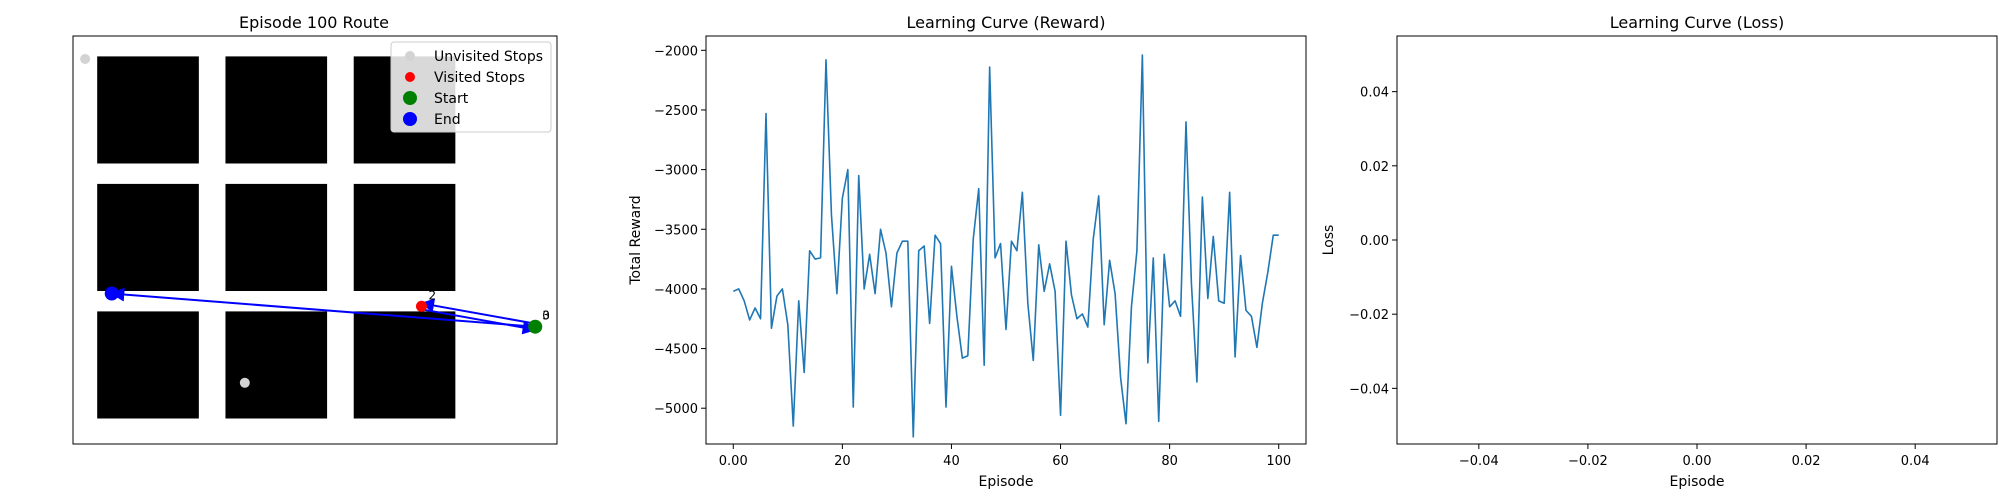 The height and width of the screenshot is (500, 2000). I want to click on loss-x-axis-label: Episode, so click(1697, 482).